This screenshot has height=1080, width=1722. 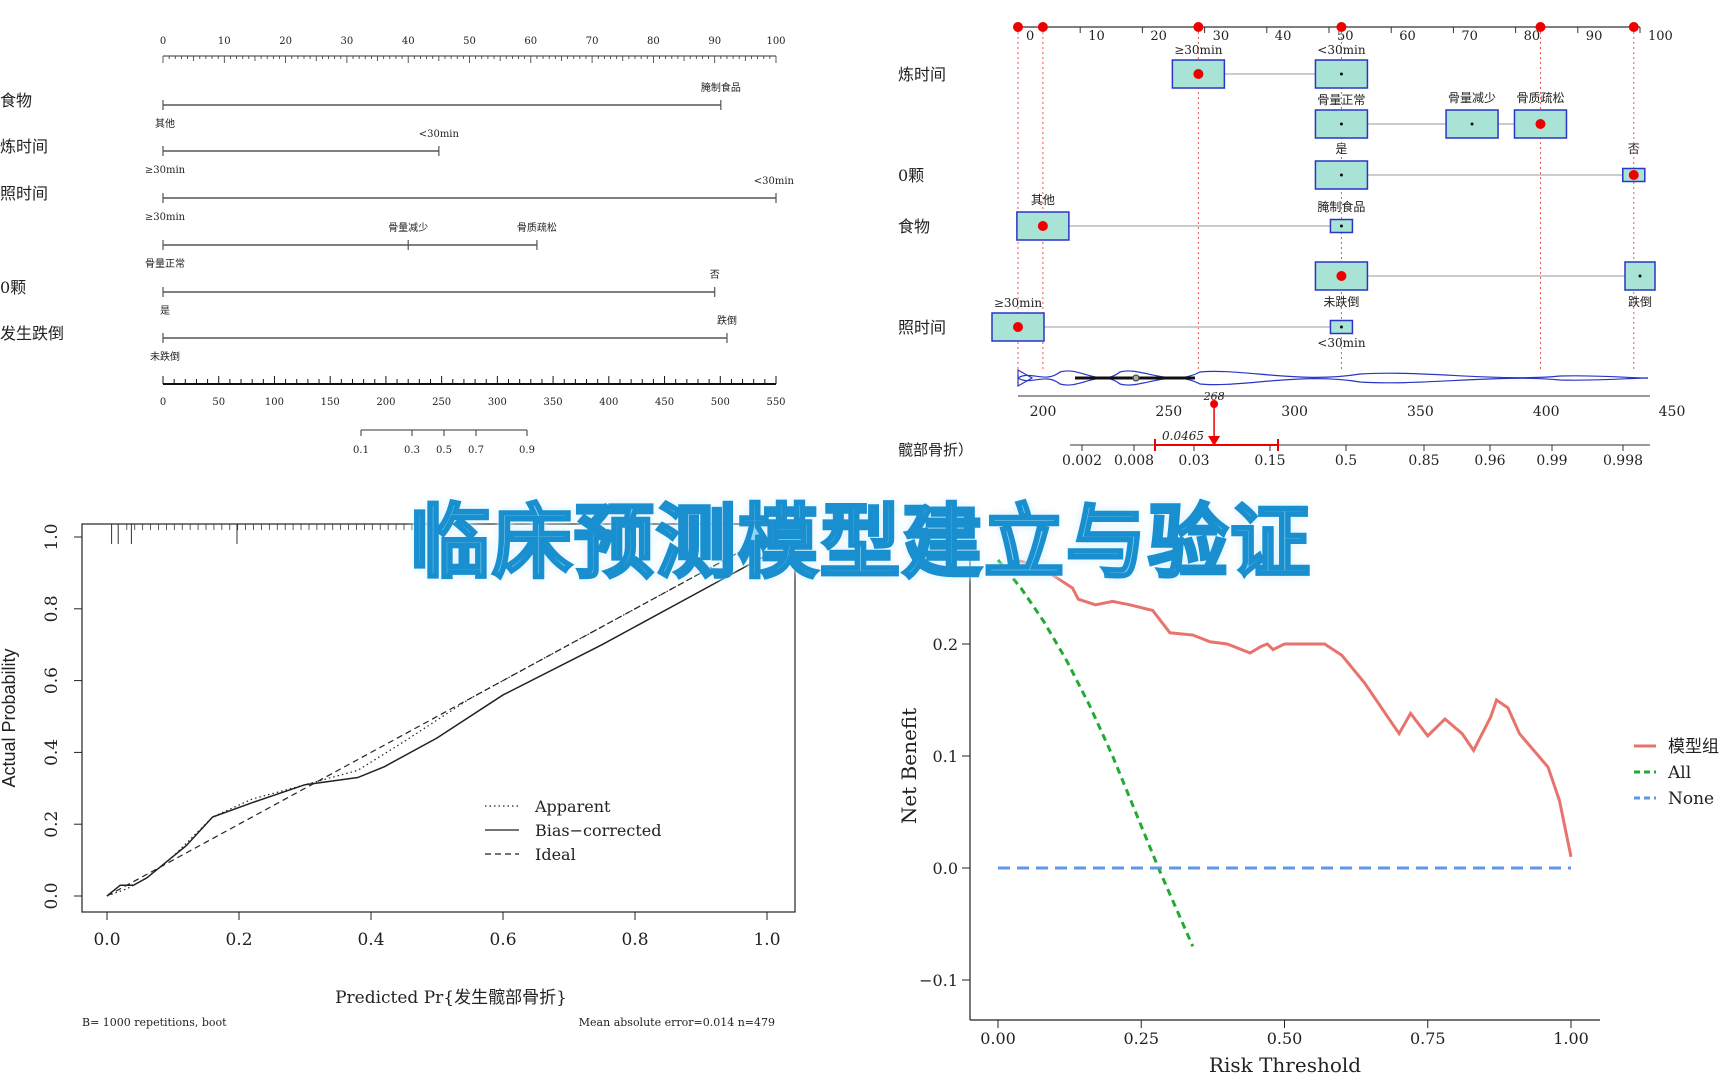 I want to click on level-label: 其他, so click(x=165, y=123).